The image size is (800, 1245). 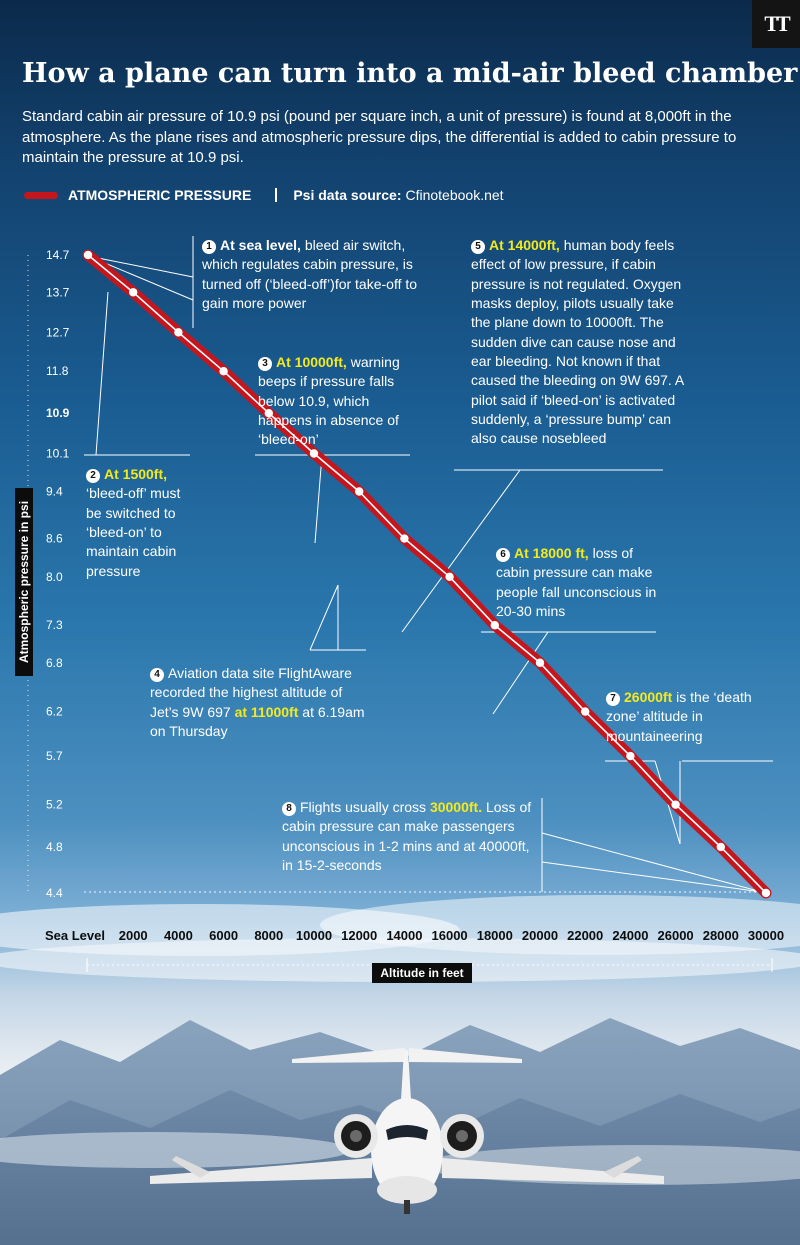 What do you see at coordinates (347, 195) in the screenshot?
I see `source-label: Psi data source:` at bounding box center [347, 195].